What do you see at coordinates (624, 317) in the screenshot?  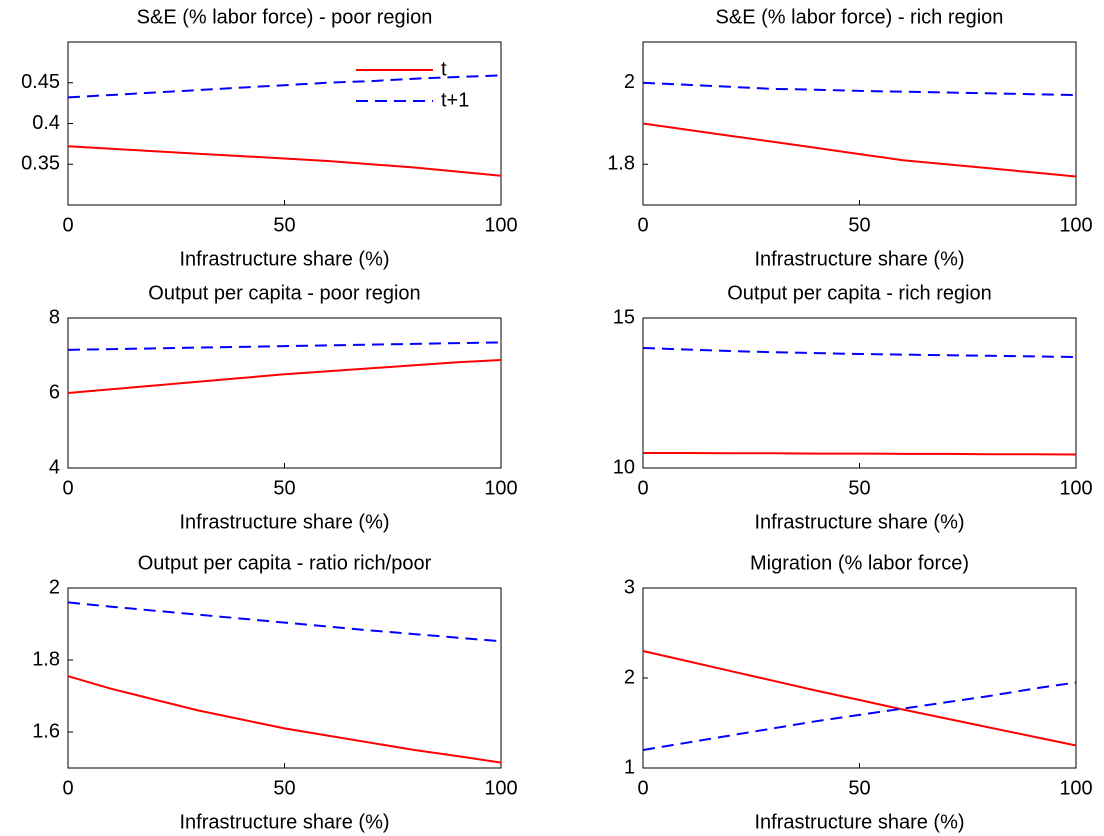 I see `y-tick-label: 15` at bounding box center [624, 317].